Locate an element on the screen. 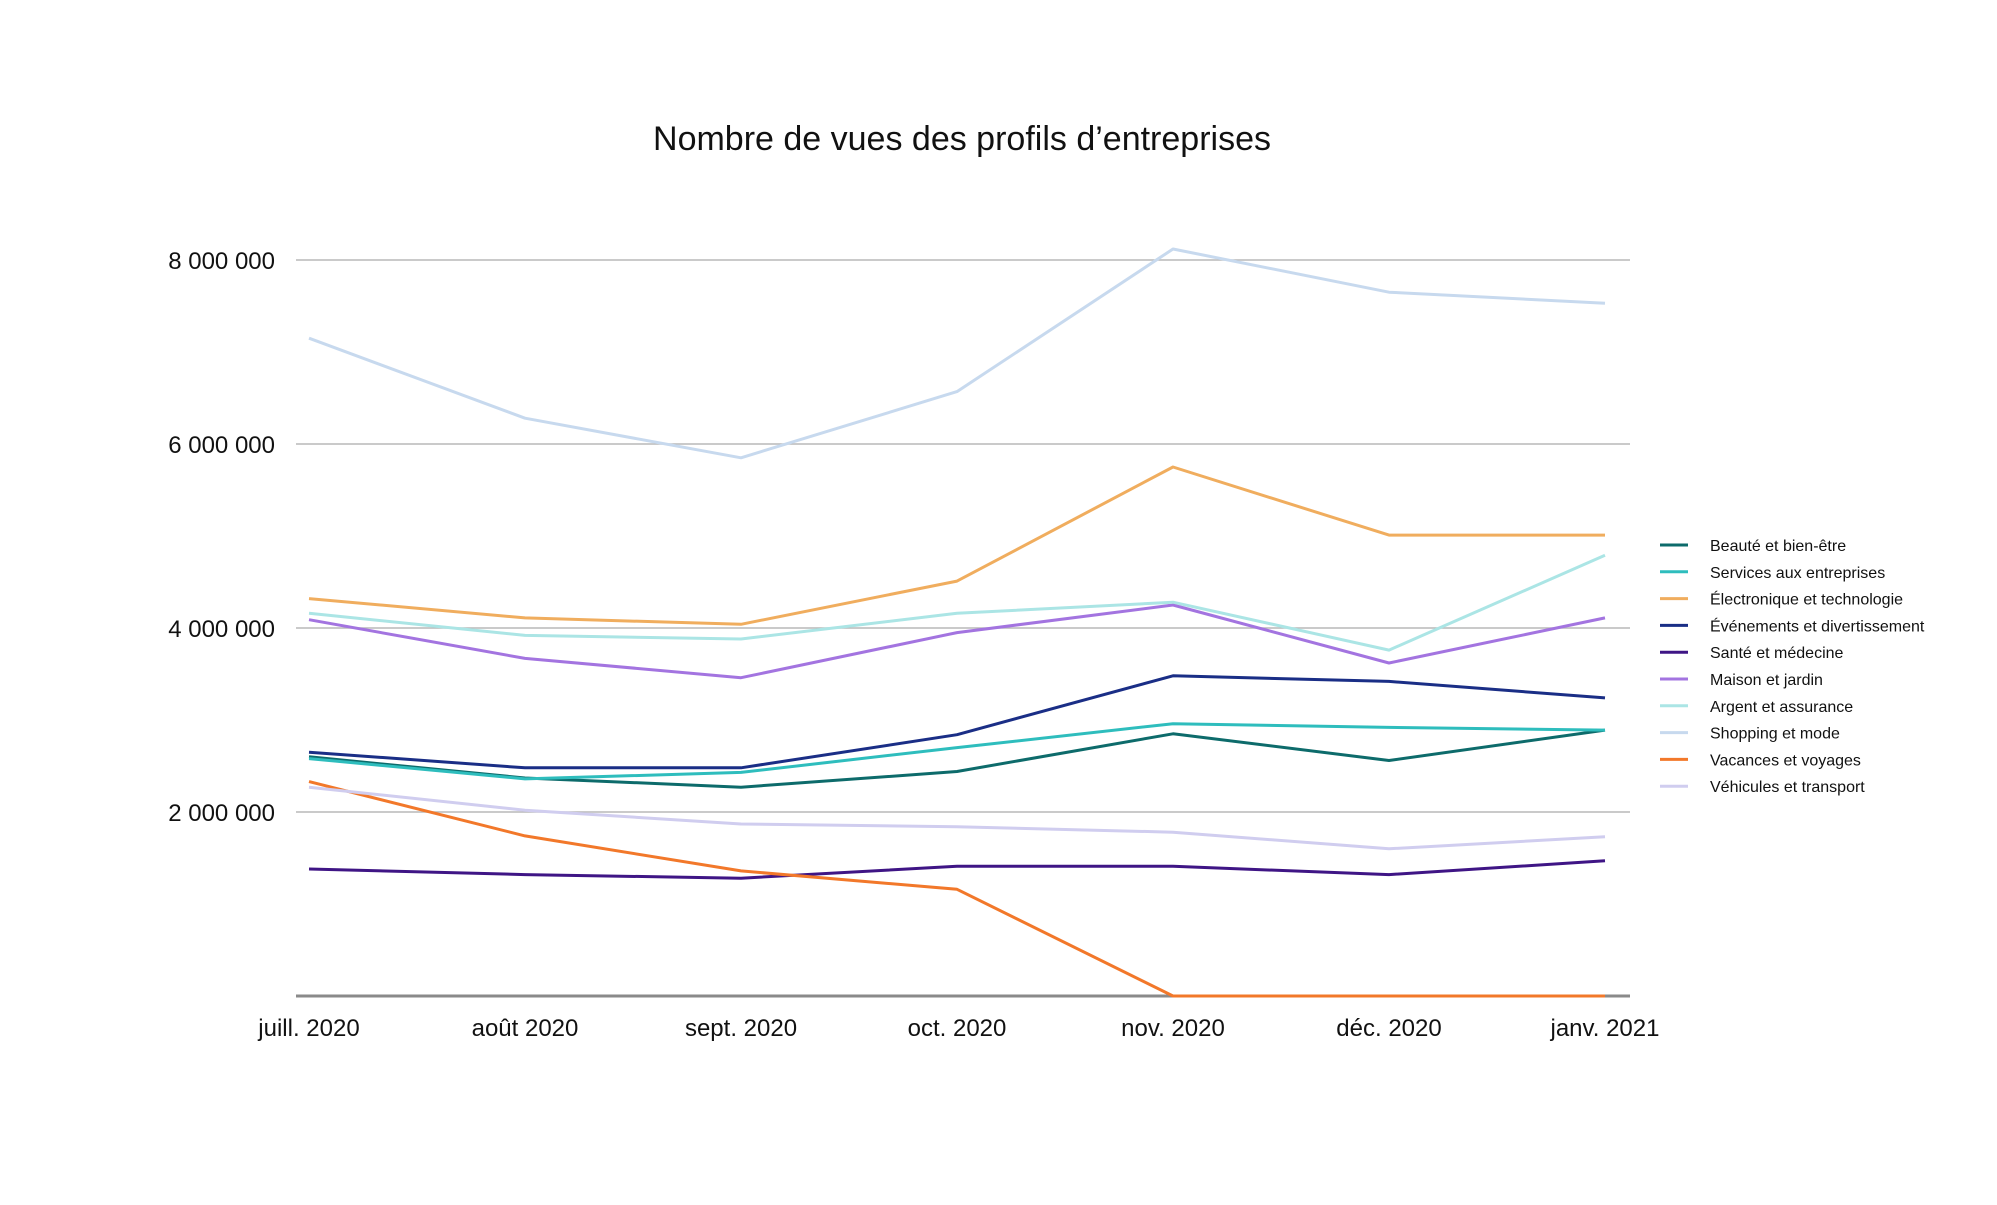 This screenshot has height=1205, width=1997. legend-label: Santé et médecine is located at coordinates (1777, 653).